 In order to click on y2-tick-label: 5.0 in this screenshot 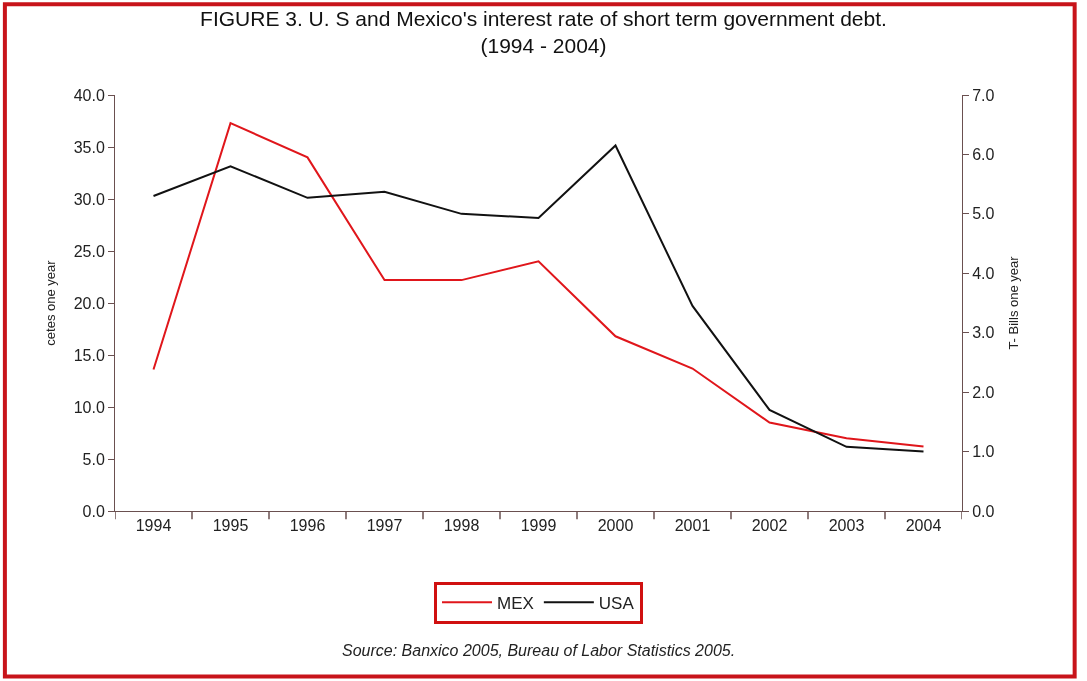, I will do `click(983, 214)`.